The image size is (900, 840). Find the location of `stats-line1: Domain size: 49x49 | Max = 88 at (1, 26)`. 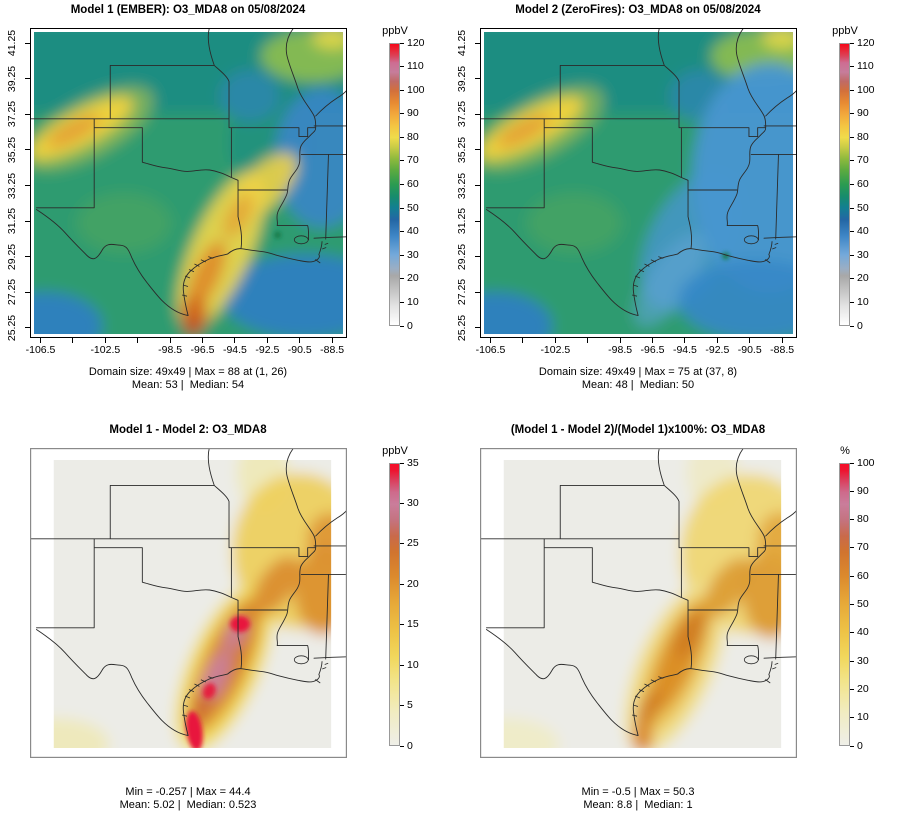

stats-line1: Domain size: 49x49 | Max = 88 at (1, 26) is located at coordinates (188, 372).